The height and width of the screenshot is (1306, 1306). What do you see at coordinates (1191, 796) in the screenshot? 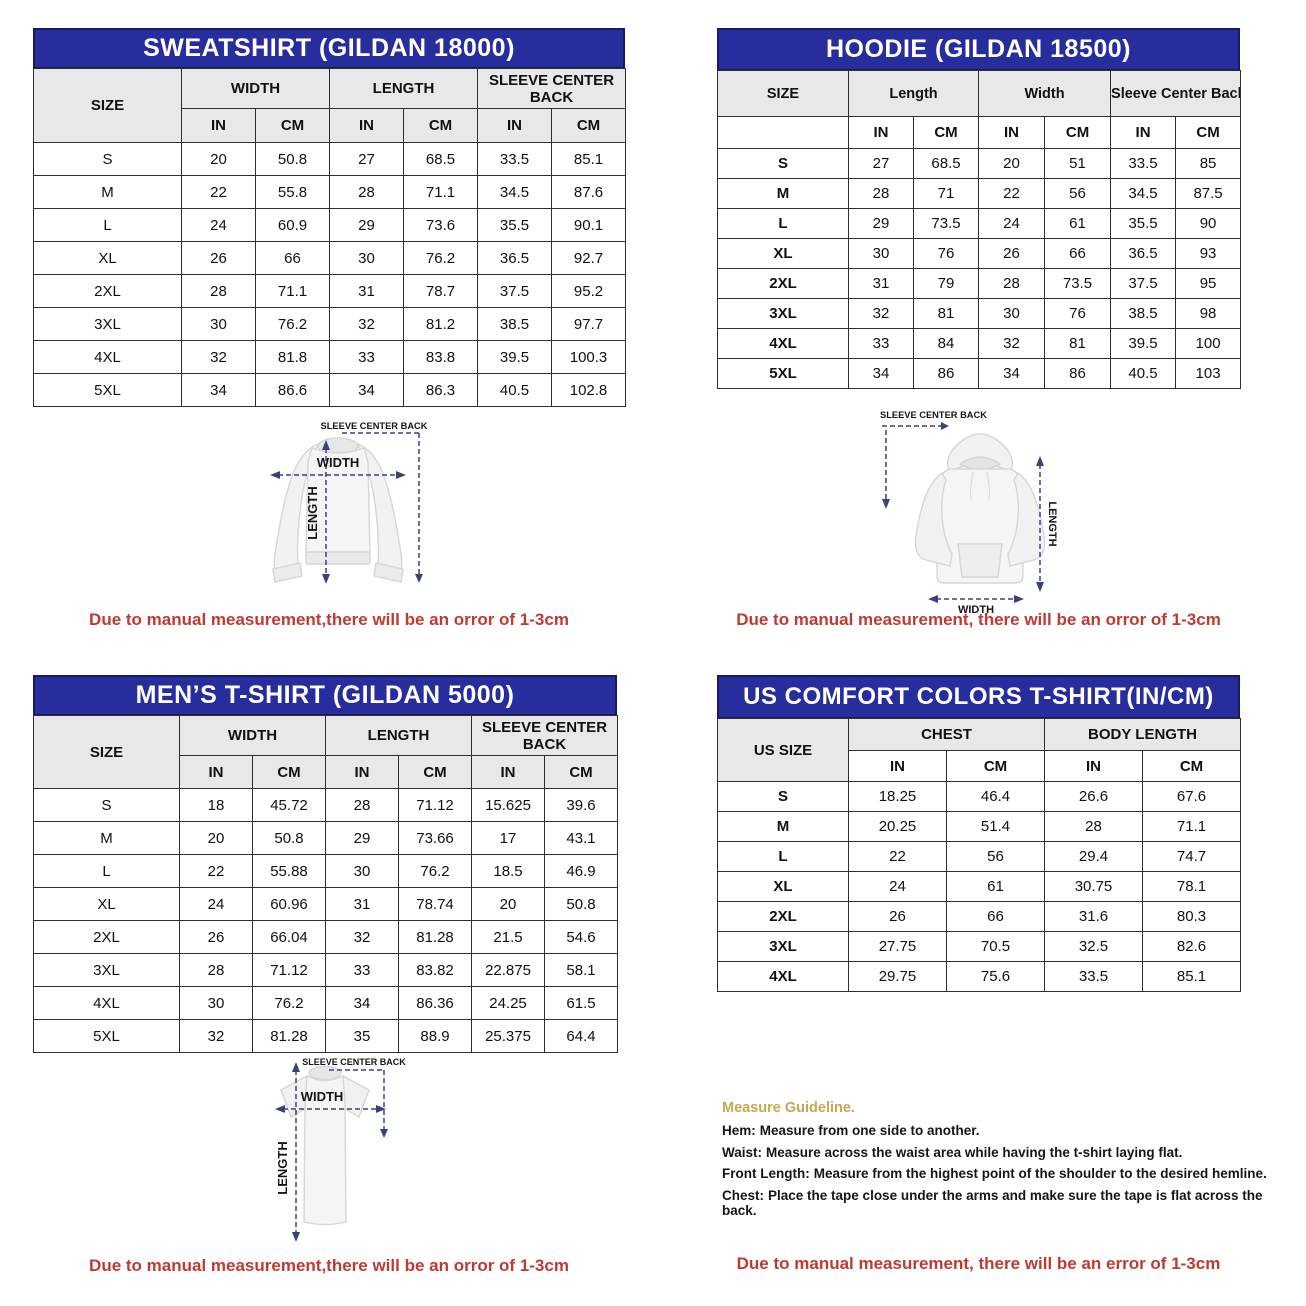
I see `measurement-cell: 67.6` at bounding box center [1191, 796].